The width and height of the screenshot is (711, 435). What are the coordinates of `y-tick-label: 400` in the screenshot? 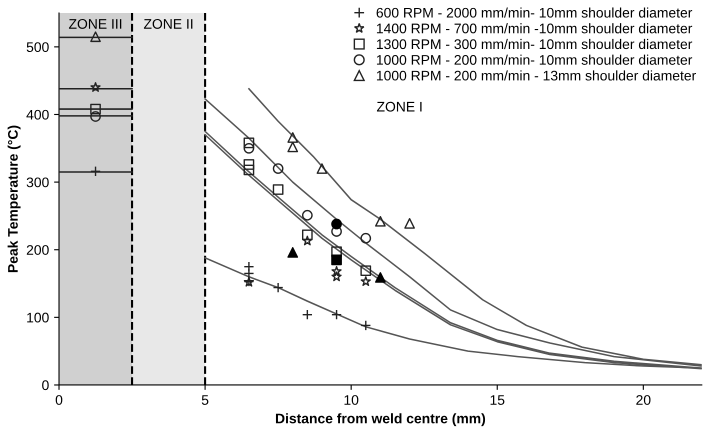 It's located at (37, 115).